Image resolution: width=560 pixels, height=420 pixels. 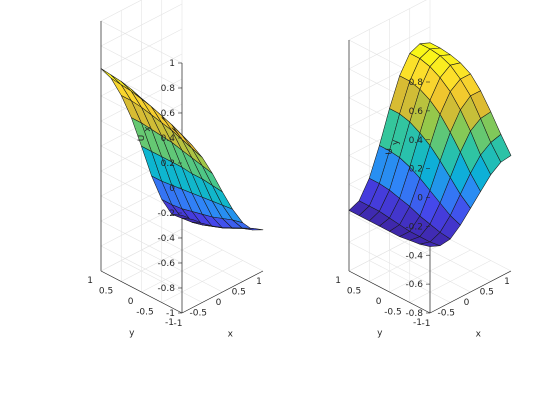 What do you see at coordinates (170, 314) in the screenshot?
I see `z-tick-label: -1` at bounding box center [170, 314].